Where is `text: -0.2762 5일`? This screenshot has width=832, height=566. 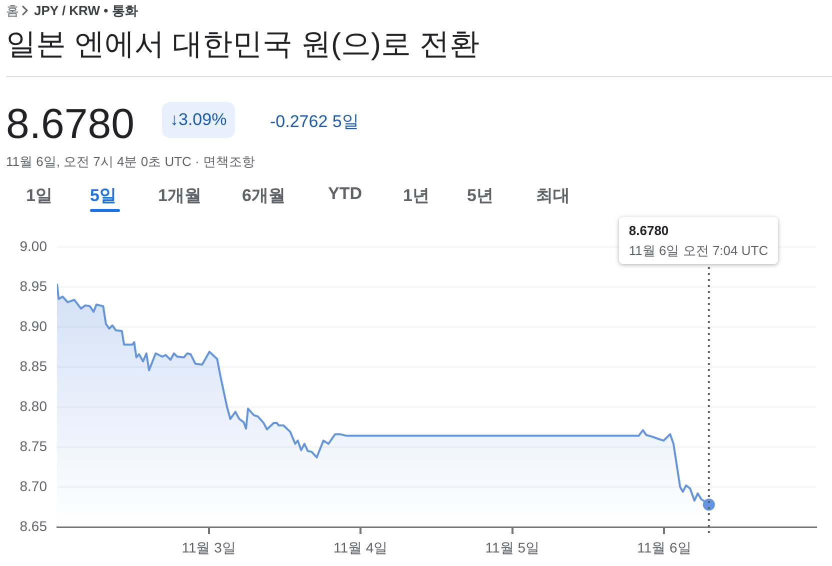 text: -0.2762 5일 is located at coordinates (314, 122).